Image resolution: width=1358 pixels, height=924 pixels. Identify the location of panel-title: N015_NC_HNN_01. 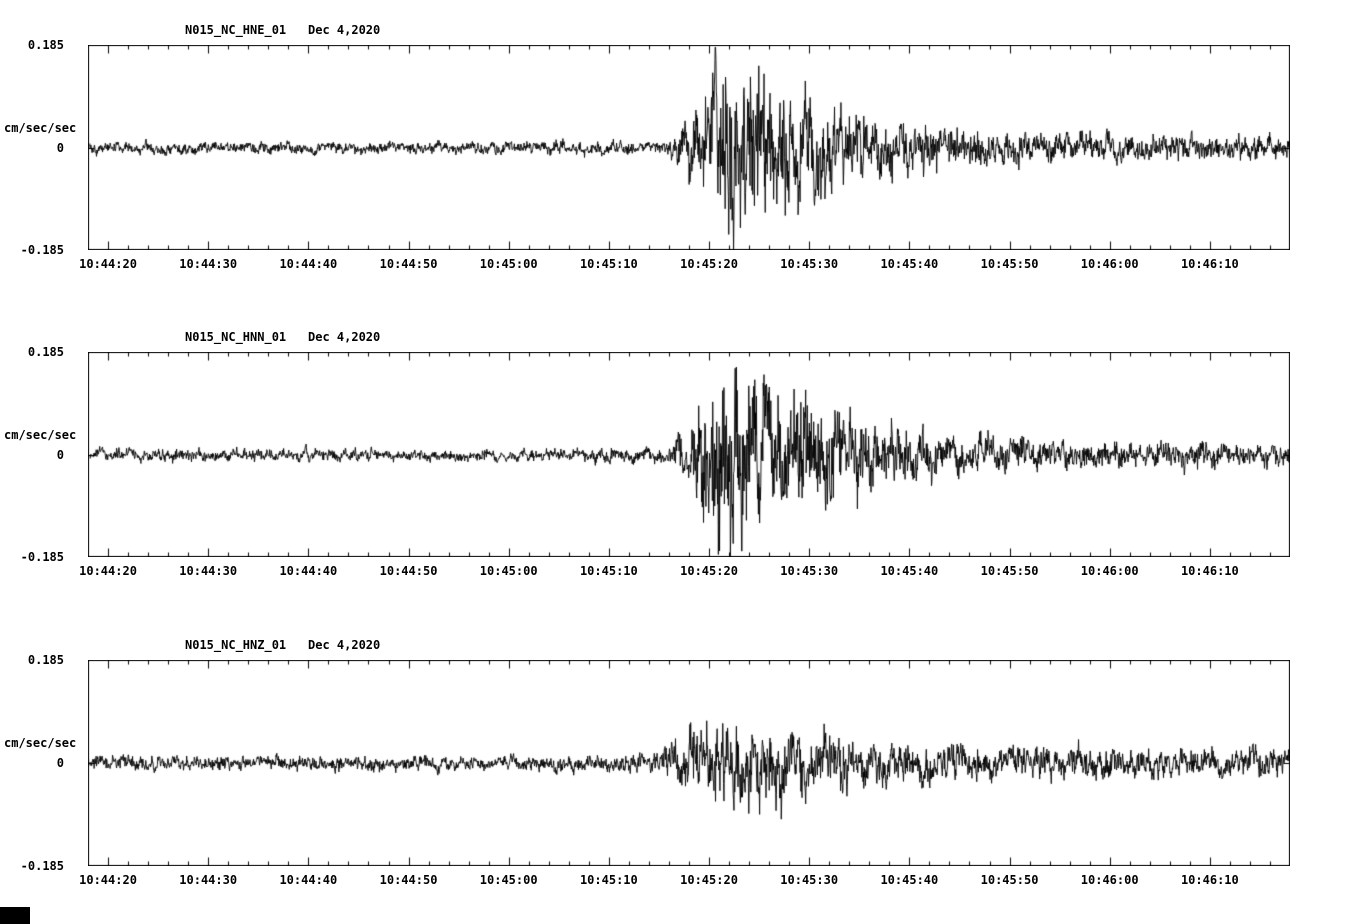
(236, 337).